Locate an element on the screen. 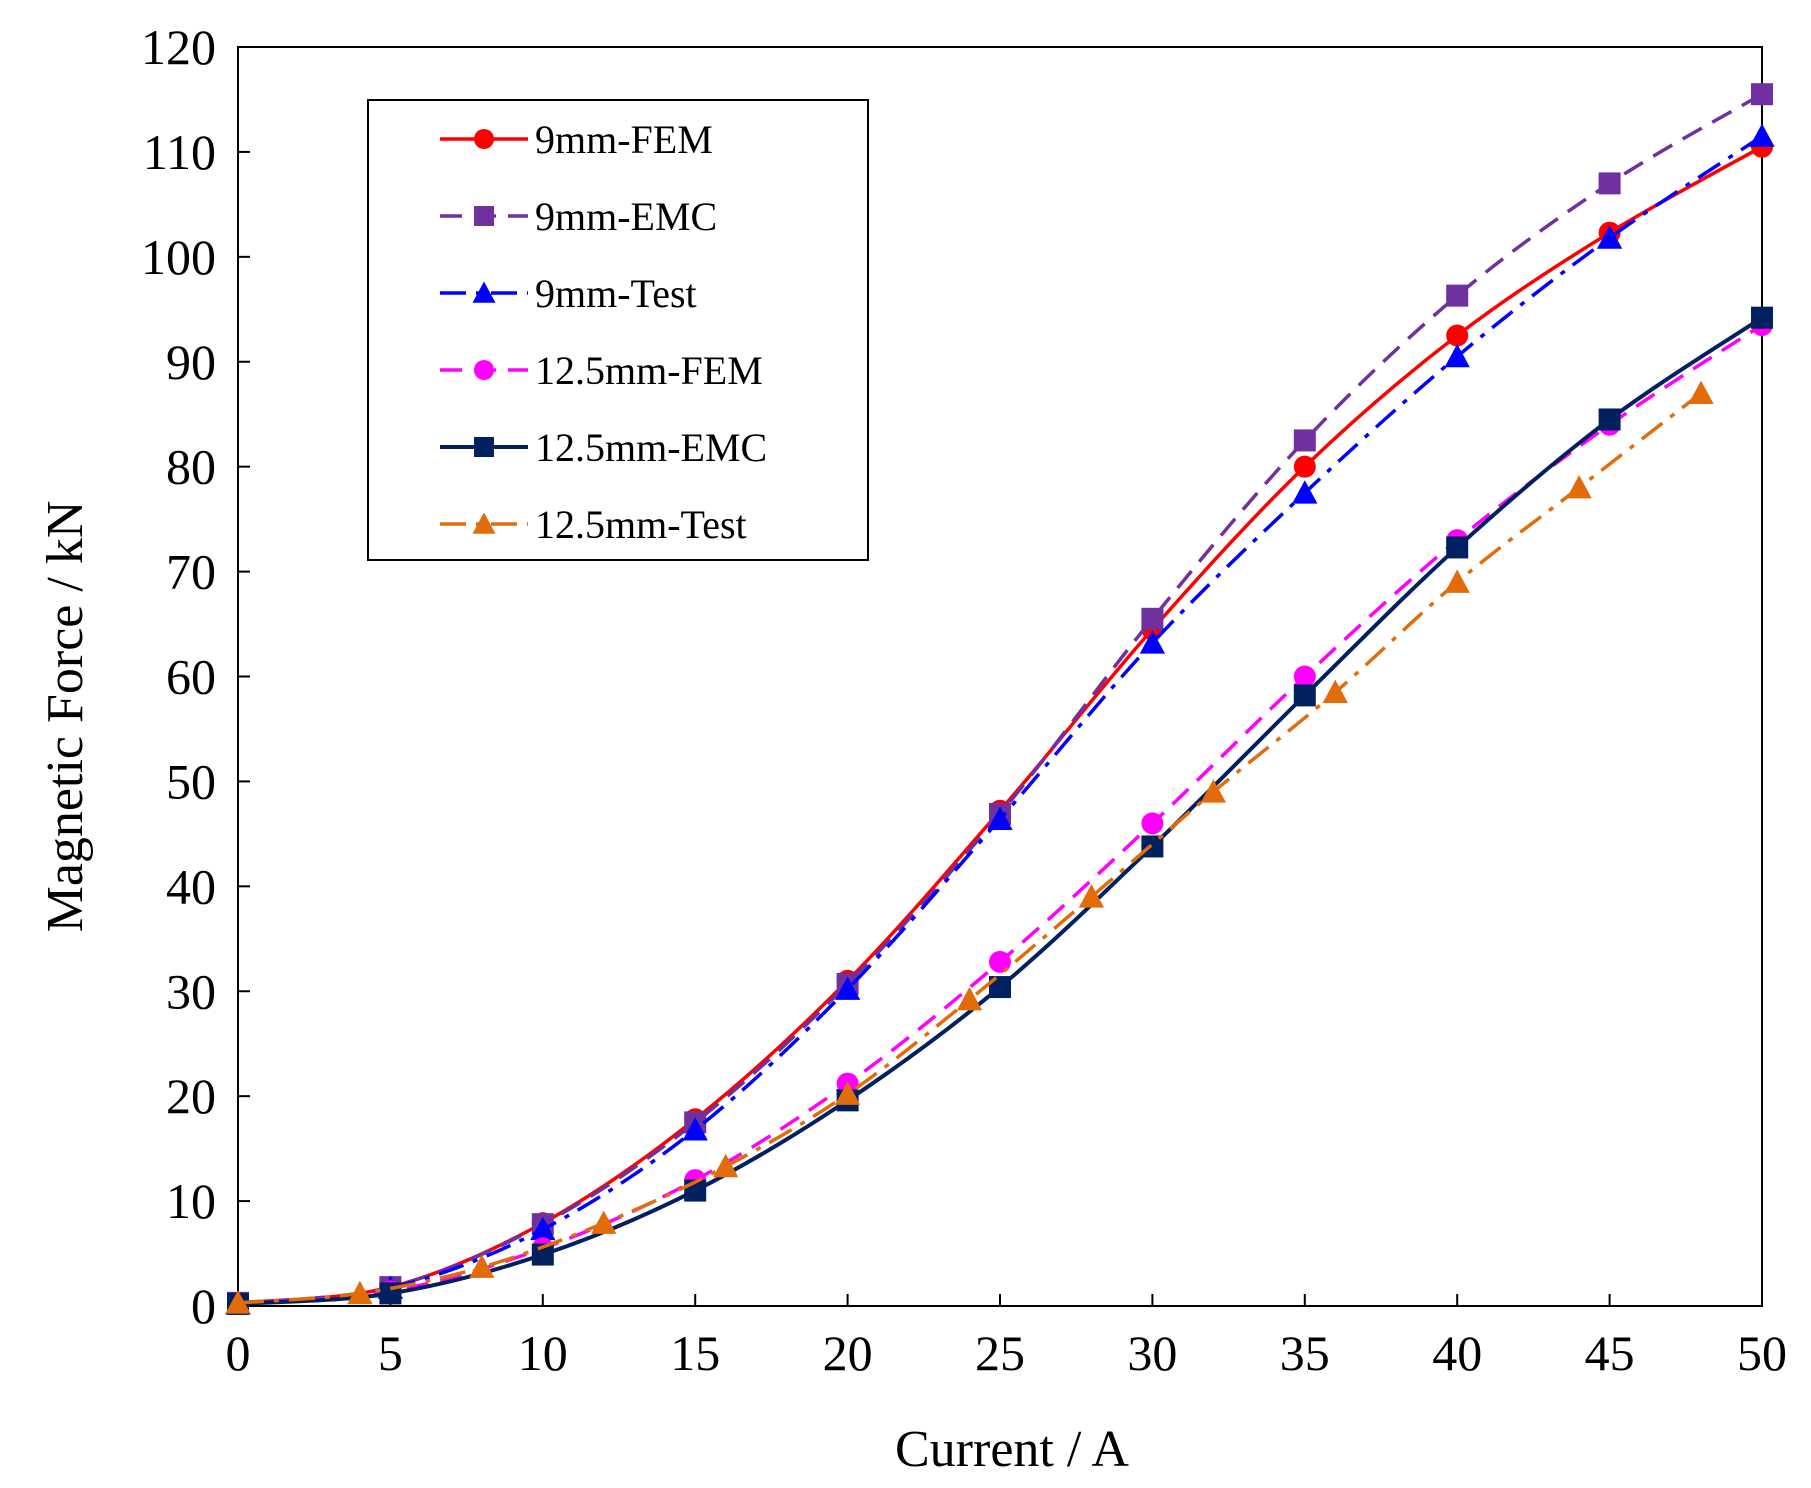  y-tick-label: 10 is located at coordinates (191, 1201).